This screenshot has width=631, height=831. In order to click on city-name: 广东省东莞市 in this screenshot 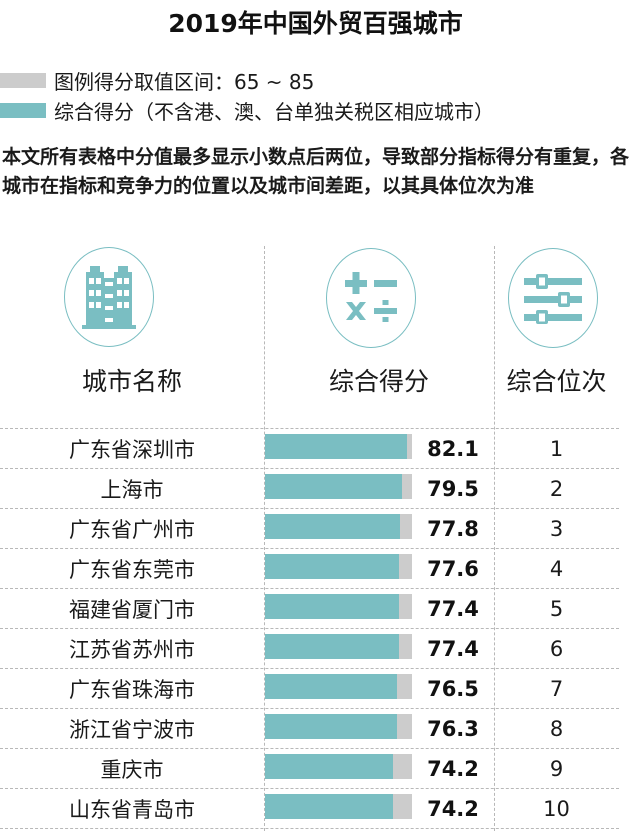, I will do `click(132, 570)`.